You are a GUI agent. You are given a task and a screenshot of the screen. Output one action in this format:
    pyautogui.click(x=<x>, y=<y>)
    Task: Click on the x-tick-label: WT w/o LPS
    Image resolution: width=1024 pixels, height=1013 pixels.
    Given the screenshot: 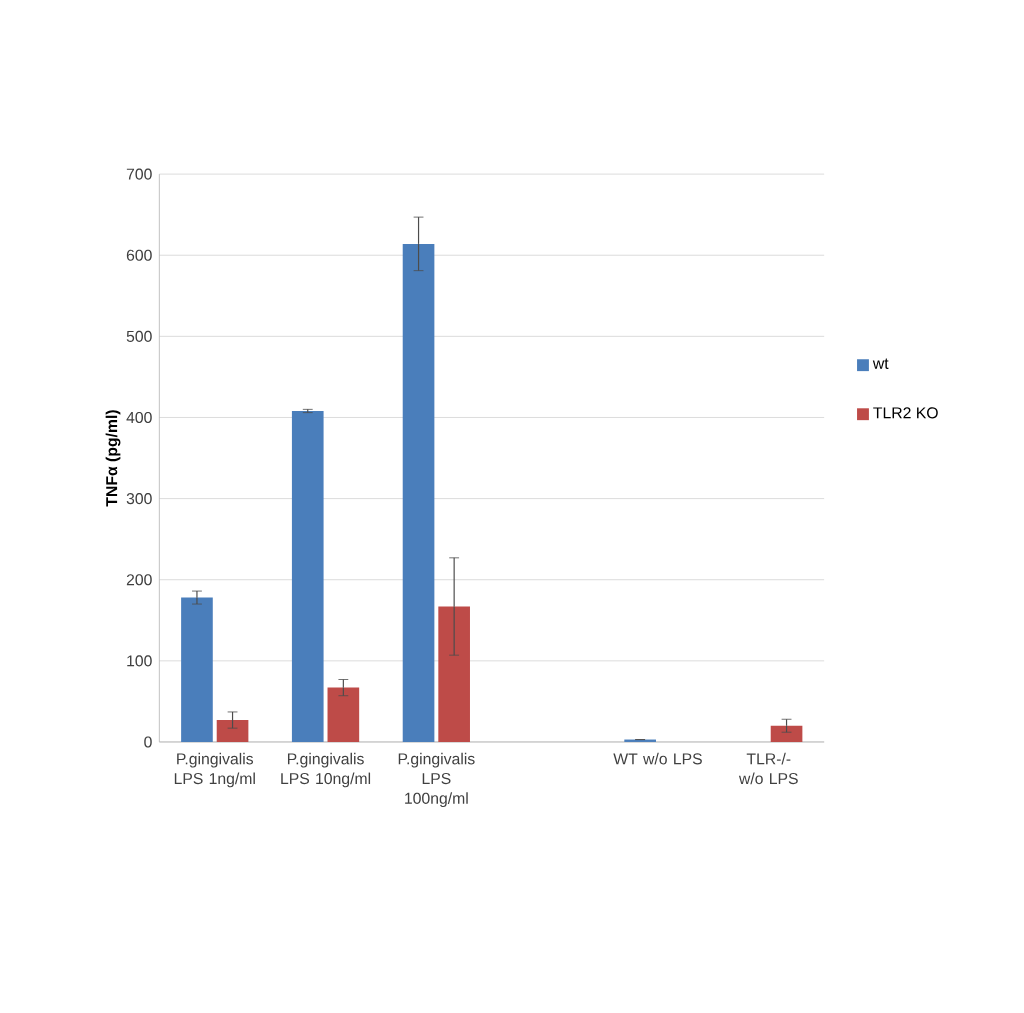 What is the action you would take?
    pyautogui.click(x=657, y=758)
    